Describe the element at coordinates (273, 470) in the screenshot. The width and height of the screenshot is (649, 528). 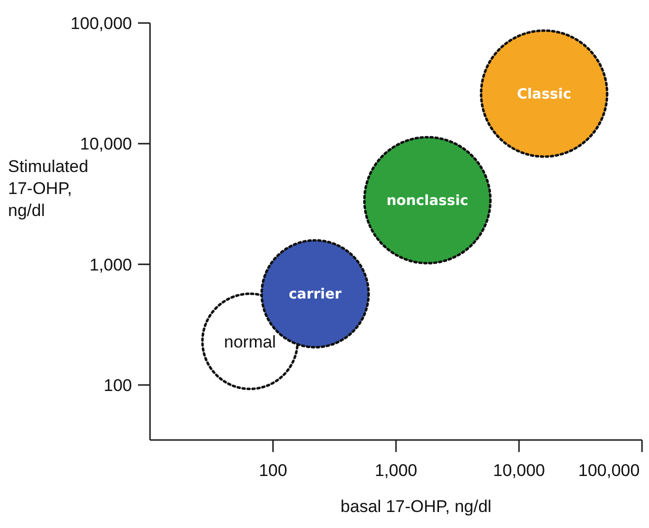
I see `x-tick-label: 100` at that location.